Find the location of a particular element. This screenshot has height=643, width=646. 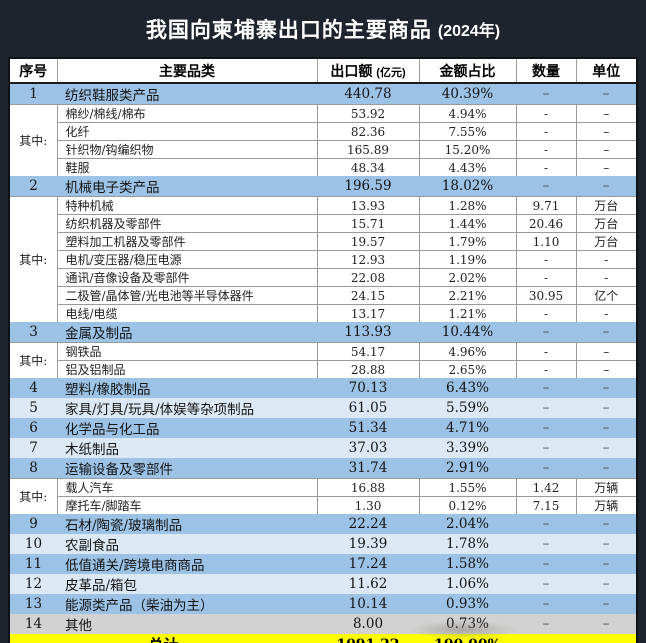

cell-category-name: 石材/陶瓷/玻璃制品 is located at coordinates (187, 524).